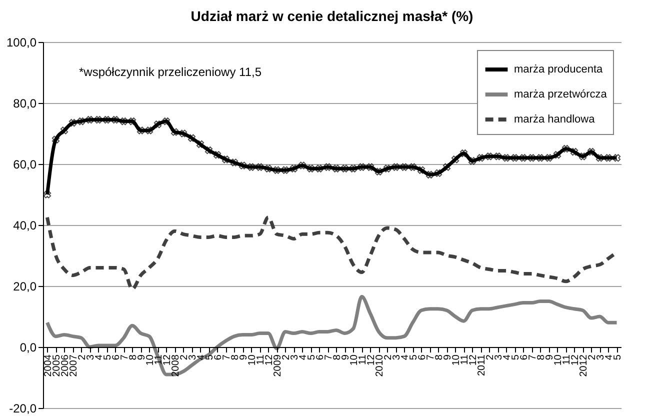  What do you see at coordinates (74, 365) in the screenshot?
I see `x-tick-label: 2007` at bounding box center [74, 365].